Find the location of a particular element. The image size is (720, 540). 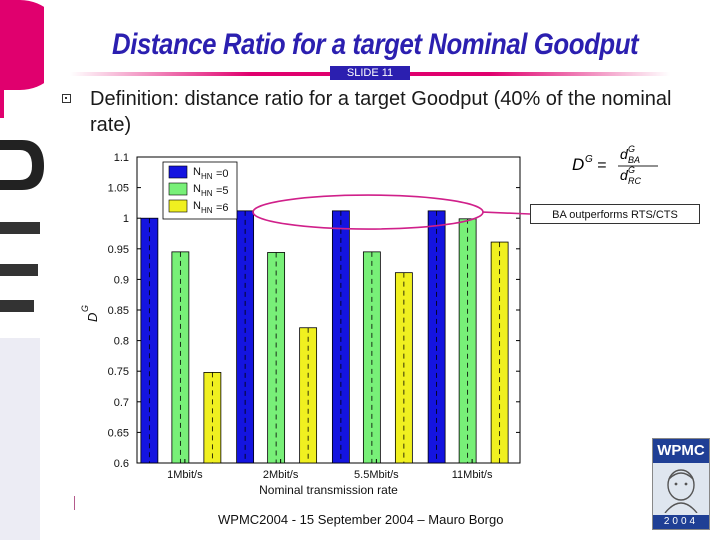

y-tick-label: 0.6 is located at coordinates (121, 464).